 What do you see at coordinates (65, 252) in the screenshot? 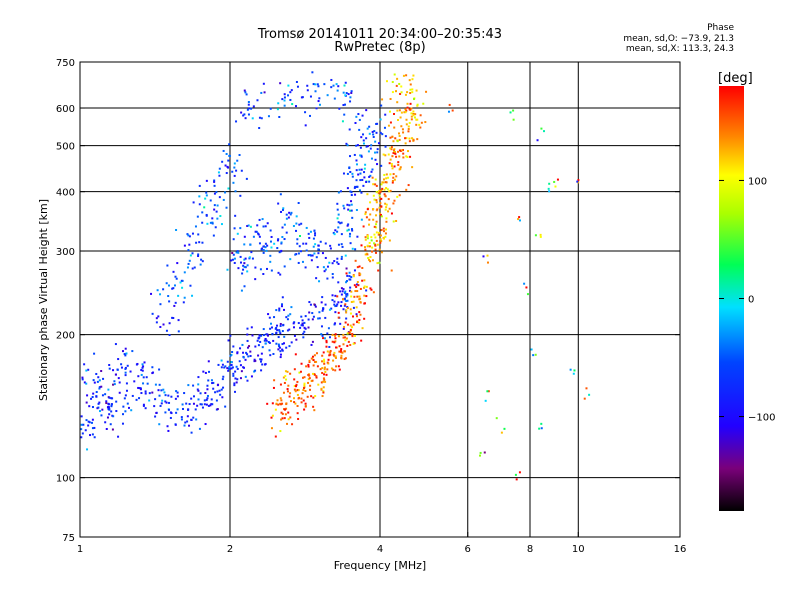
I see `y-tick-label: 300` at bounding box center [65, 252].